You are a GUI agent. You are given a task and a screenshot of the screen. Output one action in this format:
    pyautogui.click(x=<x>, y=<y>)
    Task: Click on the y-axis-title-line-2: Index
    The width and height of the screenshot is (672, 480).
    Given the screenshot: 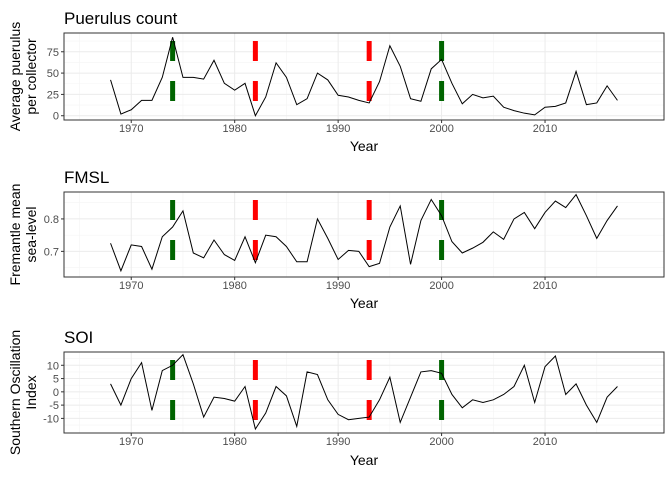 What is the action you would take?
    pyautogui.click(x=31, y=392)
    